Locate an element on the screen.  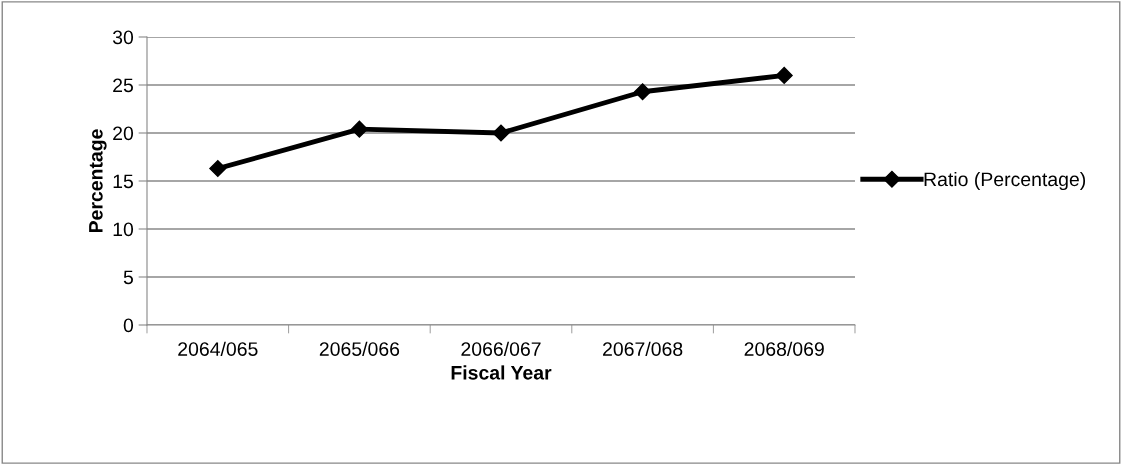
y-tick-label: 15 is located at coordinates (123, 181).